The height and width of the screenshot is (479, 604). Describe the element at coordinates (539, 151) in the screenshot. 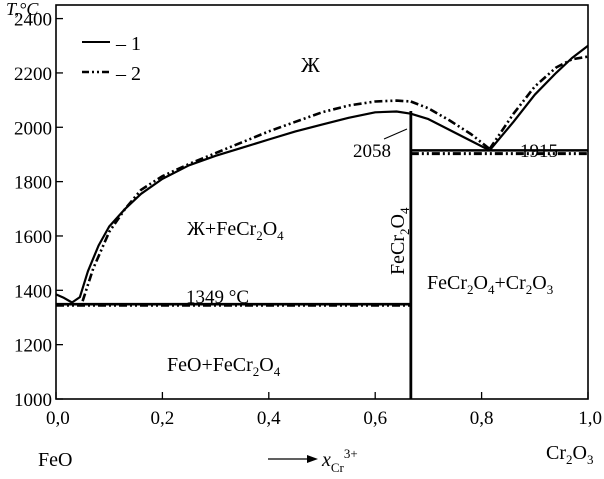

I see `annotation-1915: 1915` at that location.